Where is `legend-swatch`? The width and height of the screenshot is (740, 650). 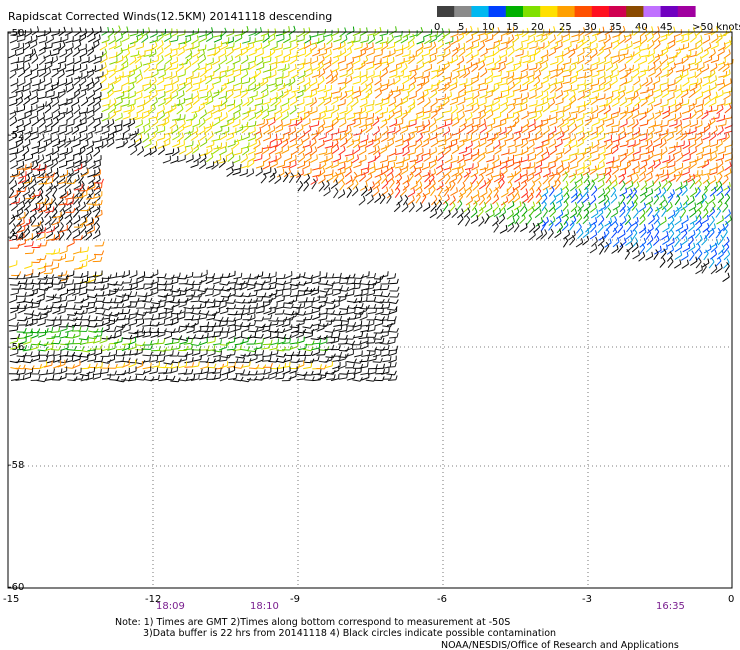
legend-swatch is located at coordinates (618, 11).